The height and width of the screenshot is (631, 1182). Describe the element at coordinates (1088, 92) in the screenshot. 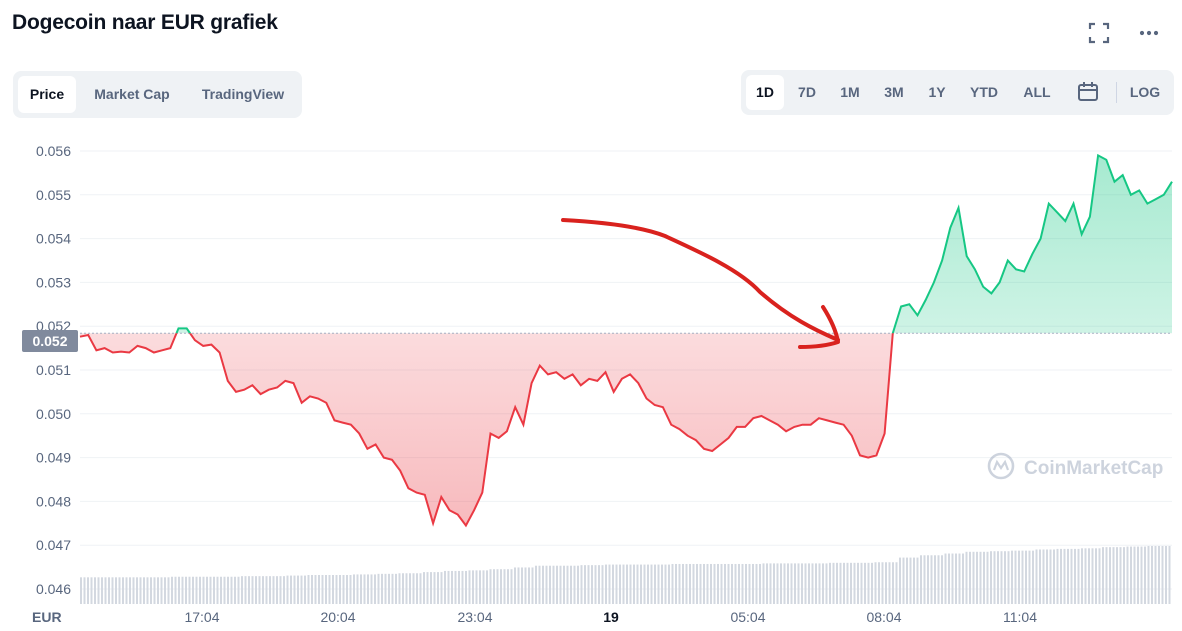

I see `calendar-icon` at that location.